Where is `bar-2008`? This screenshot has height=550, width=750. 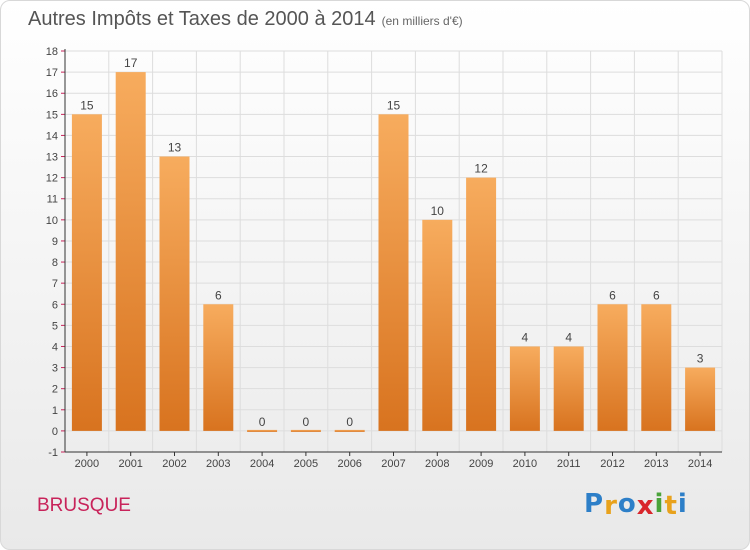
bar-2008 is located at coordinates (437, 325).